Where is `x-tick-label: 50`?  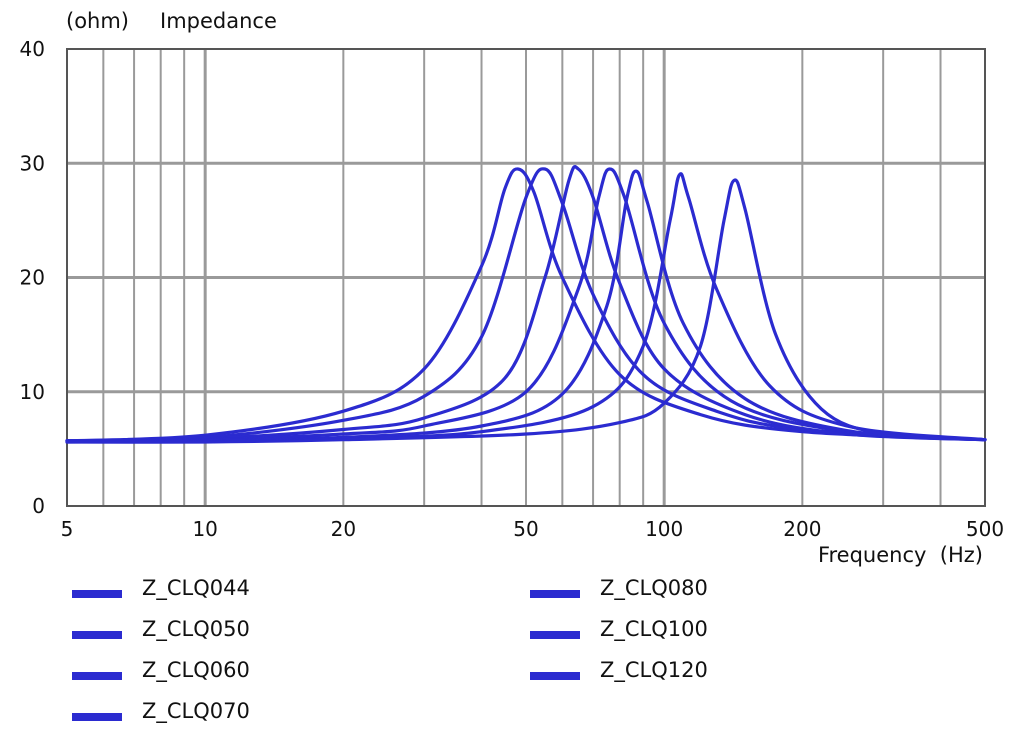 x-tick-label: 50 is located at coordinates (525, 529).